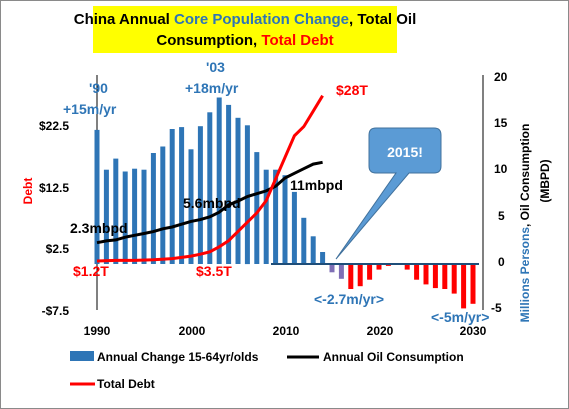  What do you see at coordinates (90, 109) in the screenshot?
I see `annotation-pop-1990: +15m/yr` at bounding box center [90, 109].